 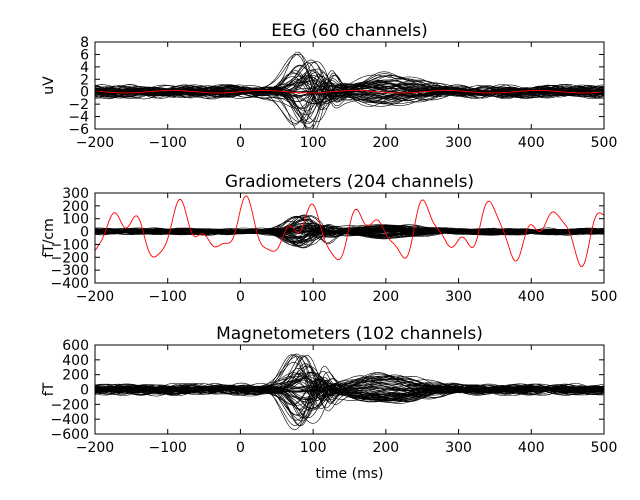 I want to click on grad-xtick-label: −100, so click(x=167, y=297).